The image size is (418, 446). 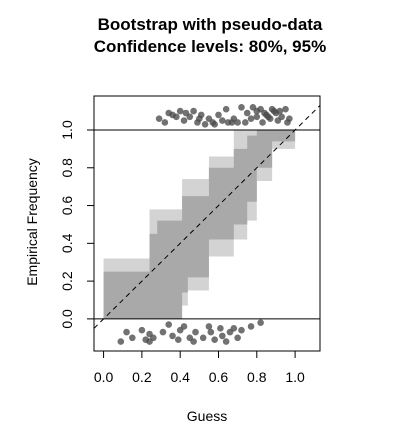 What do you see at coordinates (219, 377) in the screenshot?
I see `x-tick-label: 0.6` at bounding box center [219, 377].